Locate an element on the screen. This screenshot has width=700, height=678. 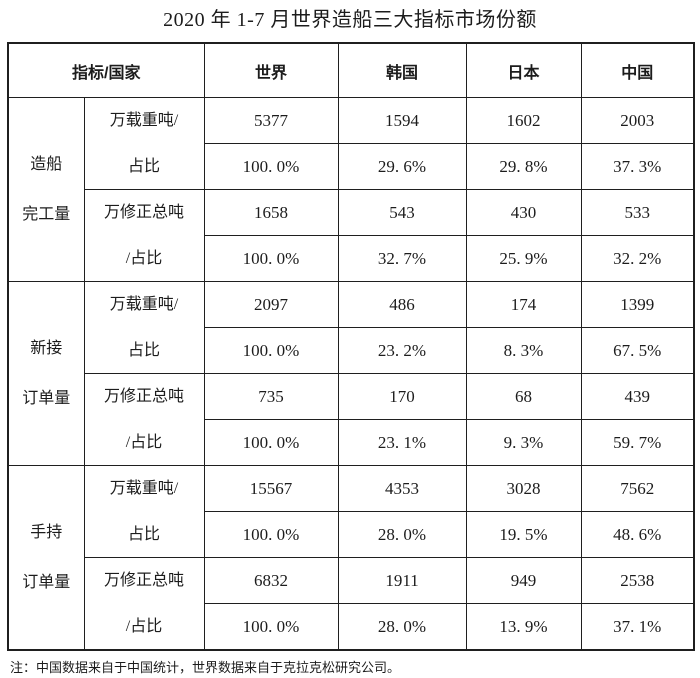
share-cell: 37. 3% is located at coordinates (637, 166).